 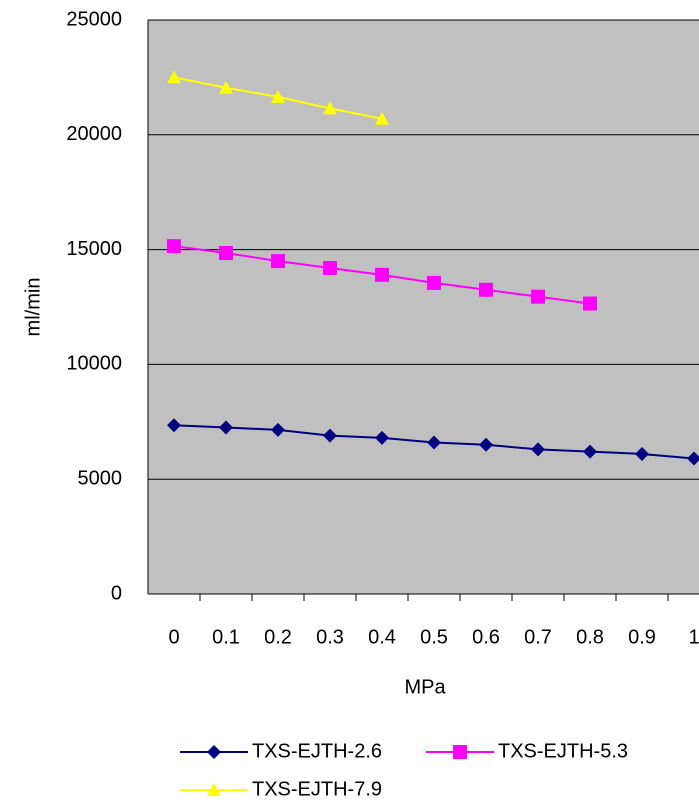 What do you see at coordinates (590, 637) in the screenshot?
I see `x-tick-label: 0.8` at bounding box center [590, 637].